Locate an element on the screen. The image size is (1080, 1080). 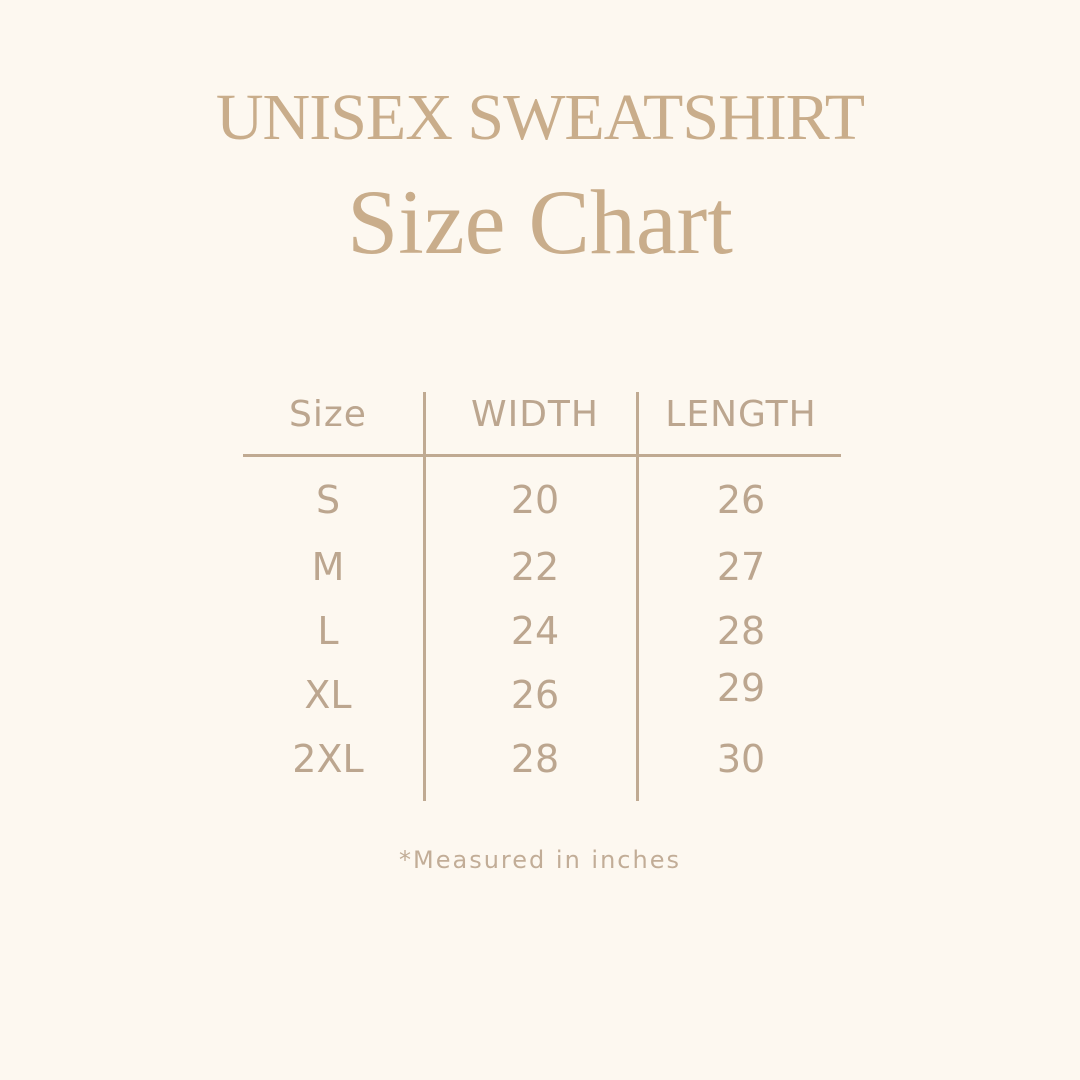
subtitle: Size Chart is located at coordinates (540, 222).